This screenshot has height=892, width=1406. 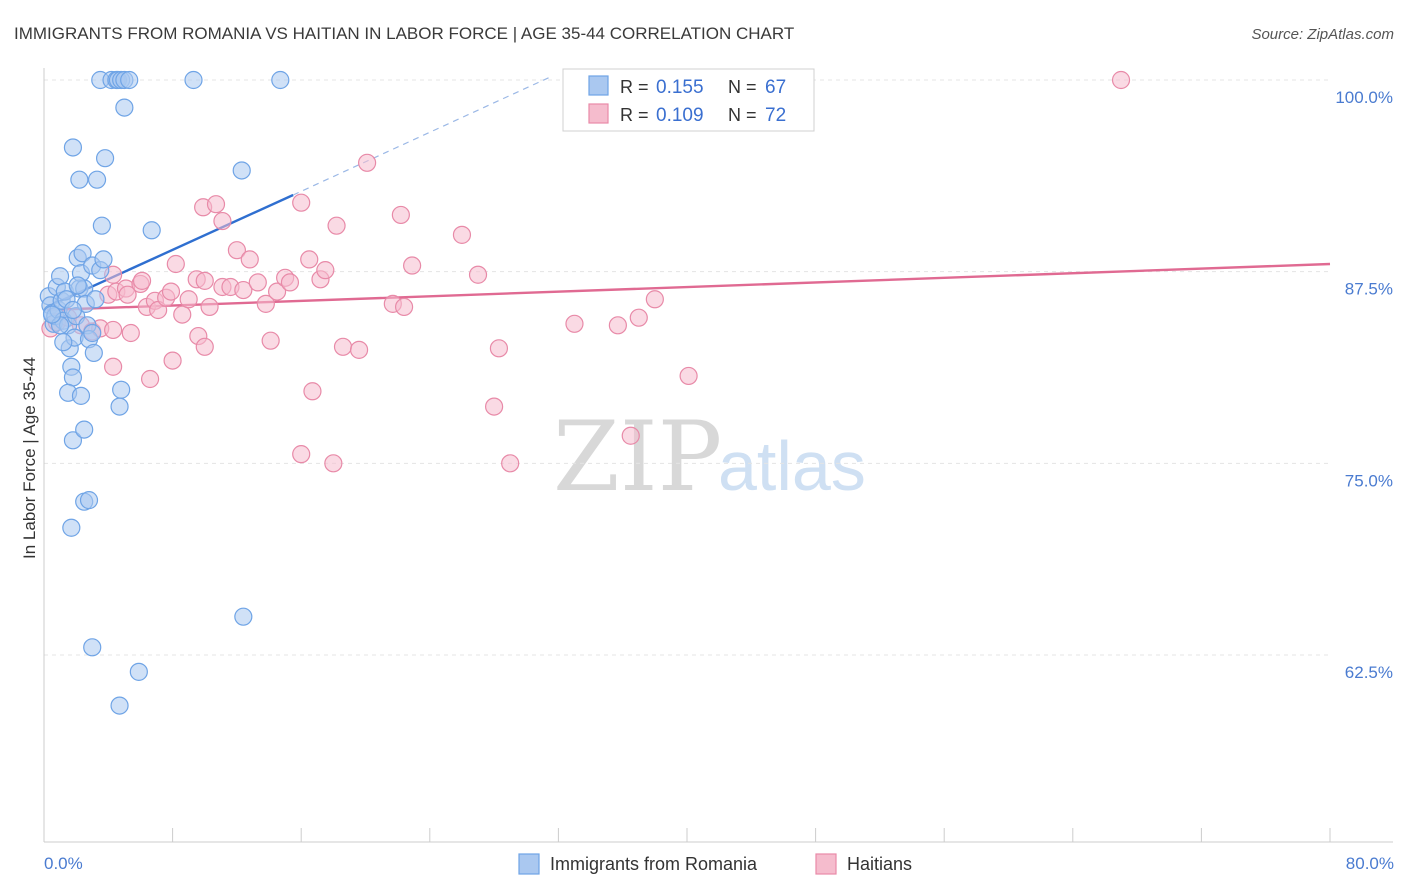 What do you see at coordinates (1364, 385) in the screenshot?
I see `y-tick-labels: 62.5% 75.0% 87.5% 100.0%` at bounding box center [1364, 385].